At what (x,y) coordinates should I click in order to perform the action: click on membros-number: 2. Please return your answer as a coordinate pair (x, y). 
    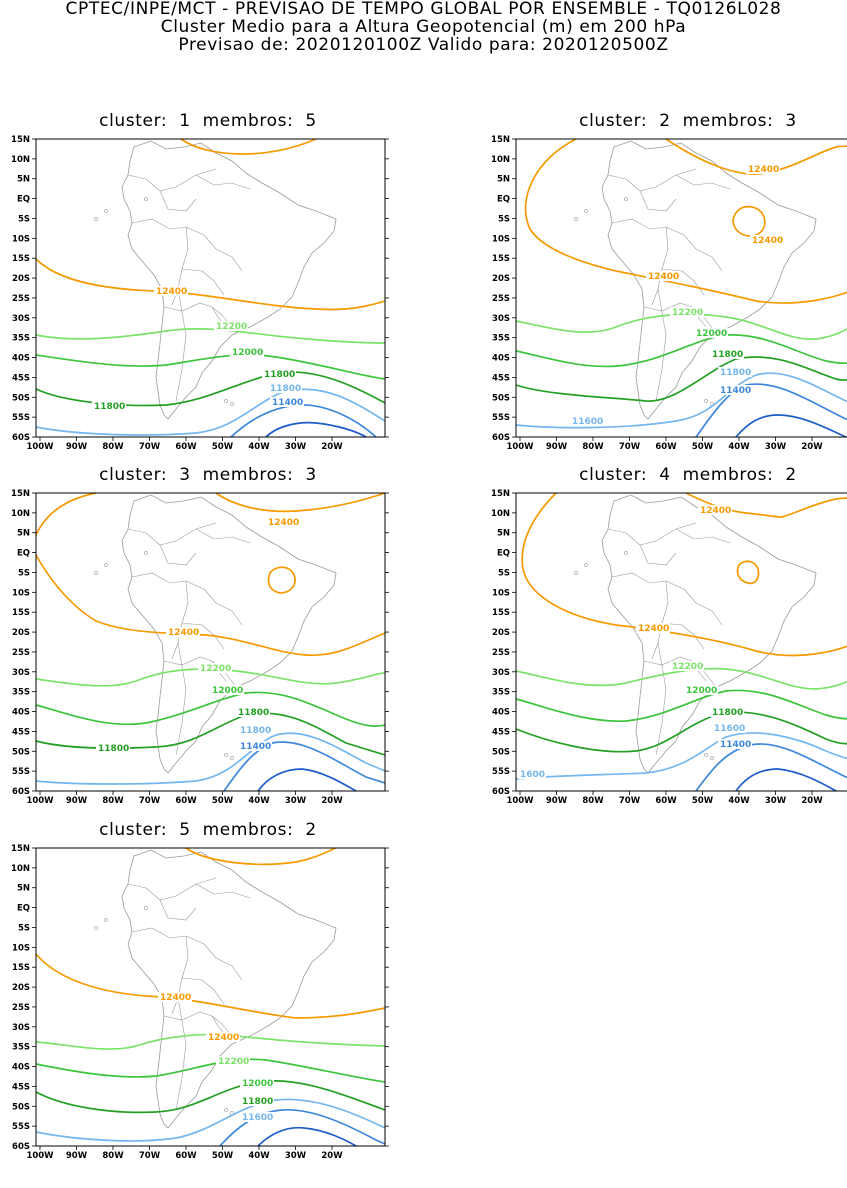
    Looking at the image, I should click on (791, 475).